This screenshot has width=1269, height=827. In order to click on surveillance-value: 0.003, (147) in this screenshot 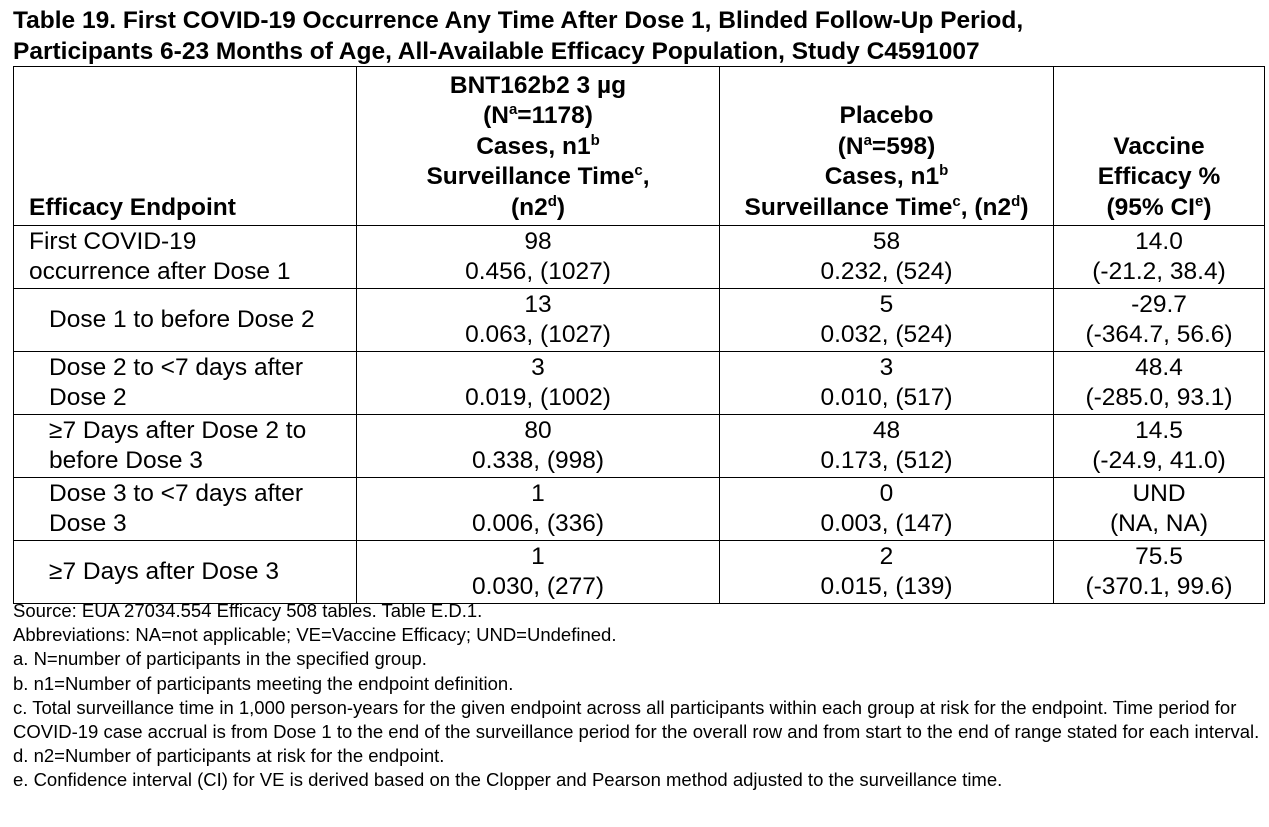, I will do `click(886, 523)`.